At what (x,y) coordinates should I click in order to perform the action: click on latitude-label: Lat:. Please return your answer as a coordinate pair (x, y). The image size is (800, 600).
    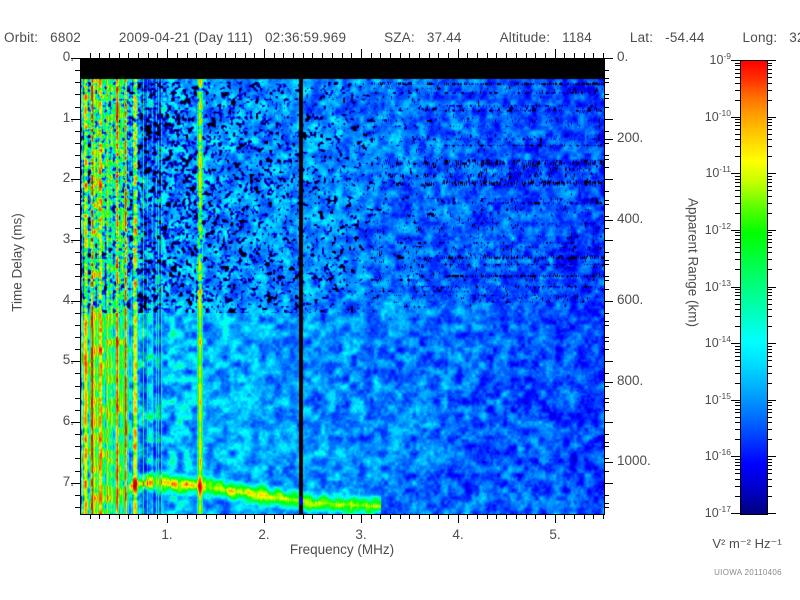
    Looking at the image, I should click on (641, 37).